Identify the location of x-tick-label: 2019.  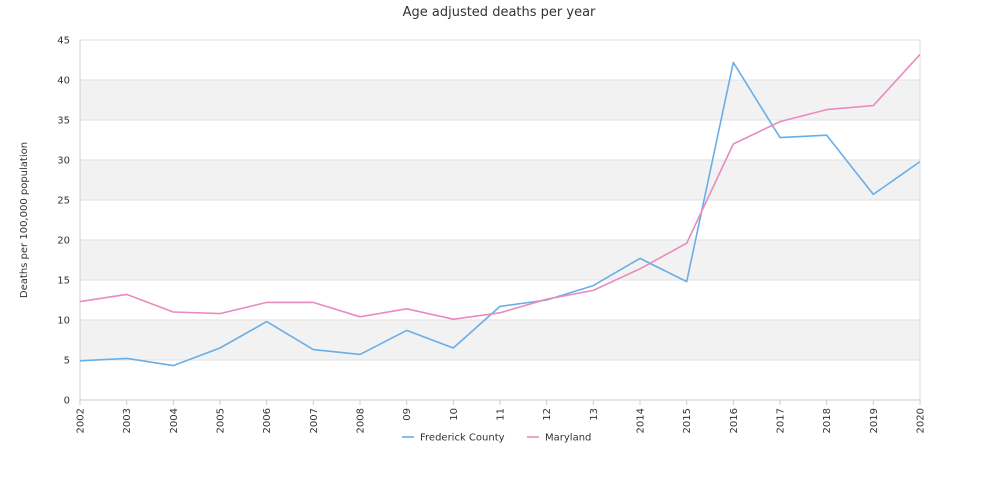
(874, 420).